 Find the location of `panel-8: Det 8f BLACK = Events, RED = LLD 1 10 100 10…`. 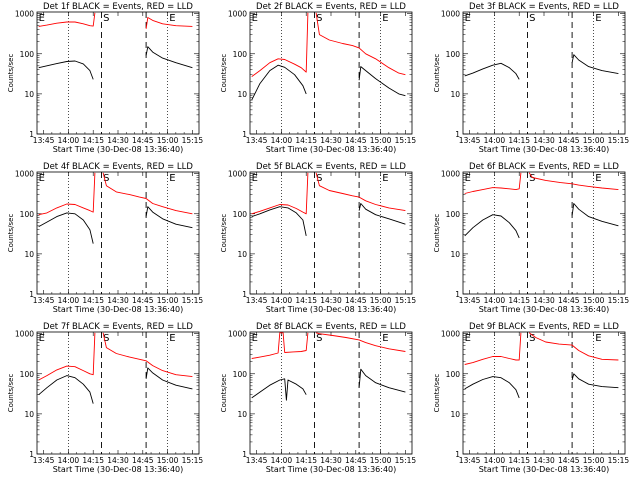

panel-8: Det 8f BLACK = Events, RED = LLD 1 10 100 10… is located at coordinates (318, 398).